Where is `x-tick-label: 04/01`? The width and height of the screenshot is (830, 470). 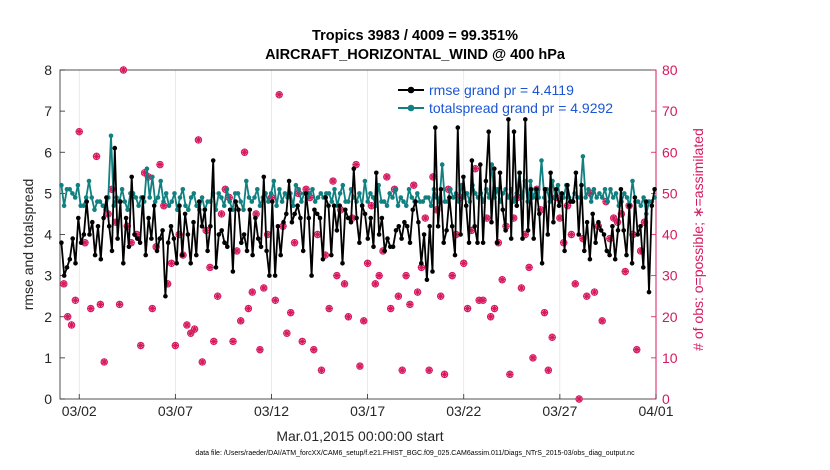 x-tick-label: 04/01 is located at coordinates (655, 411).